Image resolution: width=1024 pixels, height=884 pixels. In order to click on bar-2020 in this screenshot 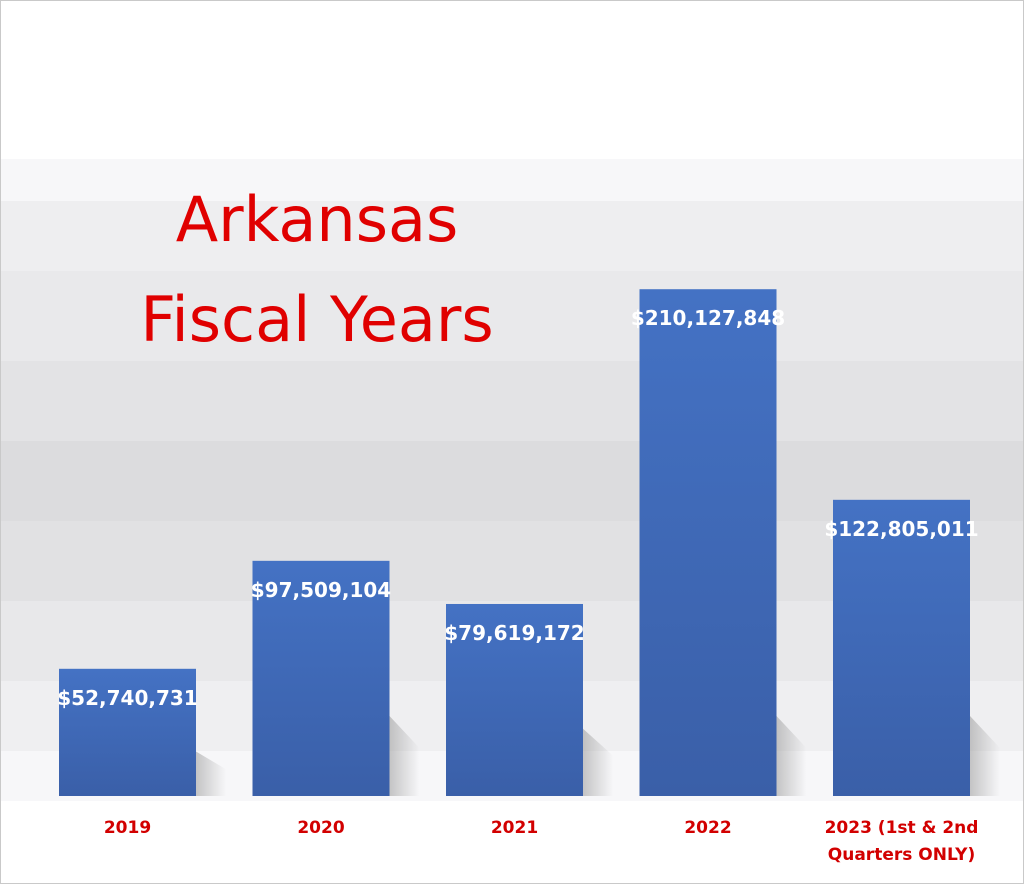, I will do `click(321, 678)`.